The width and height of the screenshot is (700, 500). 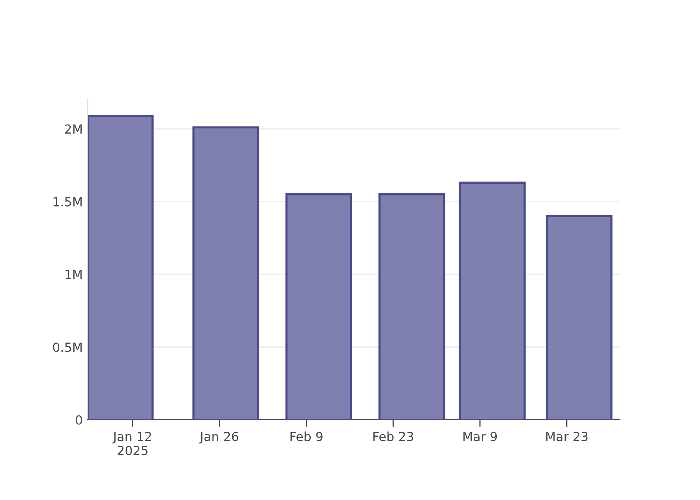 I want to click on x-tick-label: Mar 9, so click(x=481, y=437).